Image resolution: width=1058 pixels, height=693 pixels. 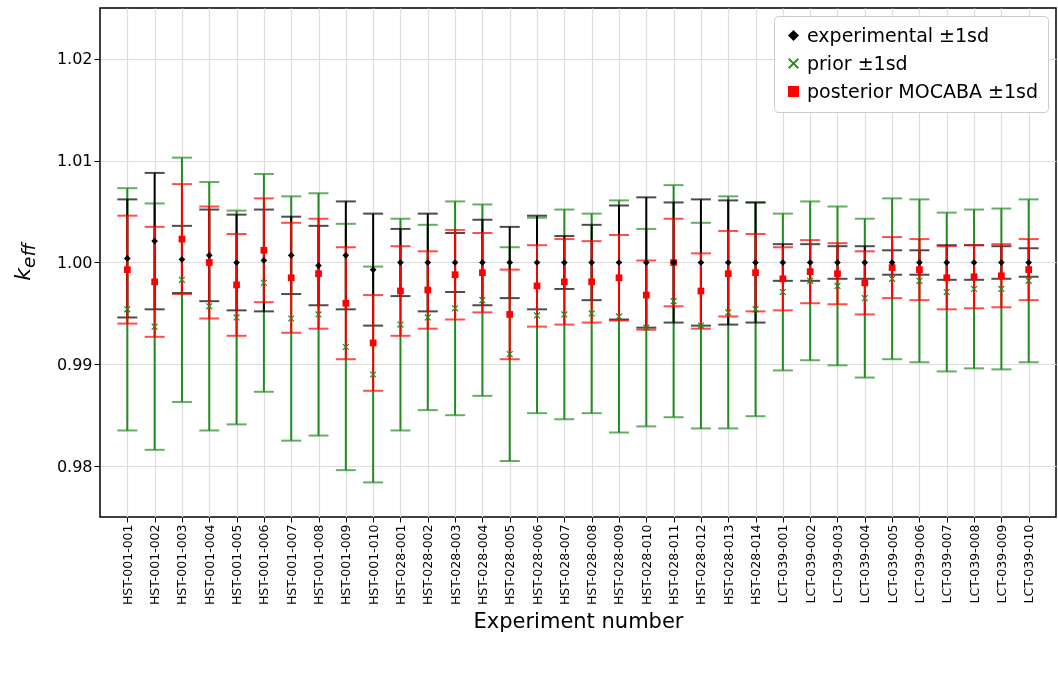 What do you see at coordinates (701, 565) in the screenshot?
I see `x-tick-label: HST-028-012` at bounding box center [701, 565].